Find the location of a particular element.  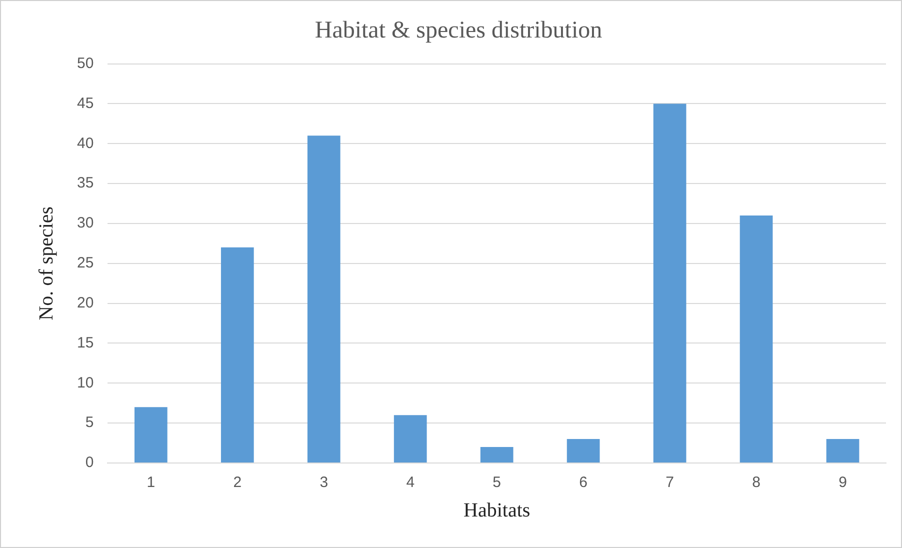

y-tick-label: 40 is located at coordinates (85, 143).